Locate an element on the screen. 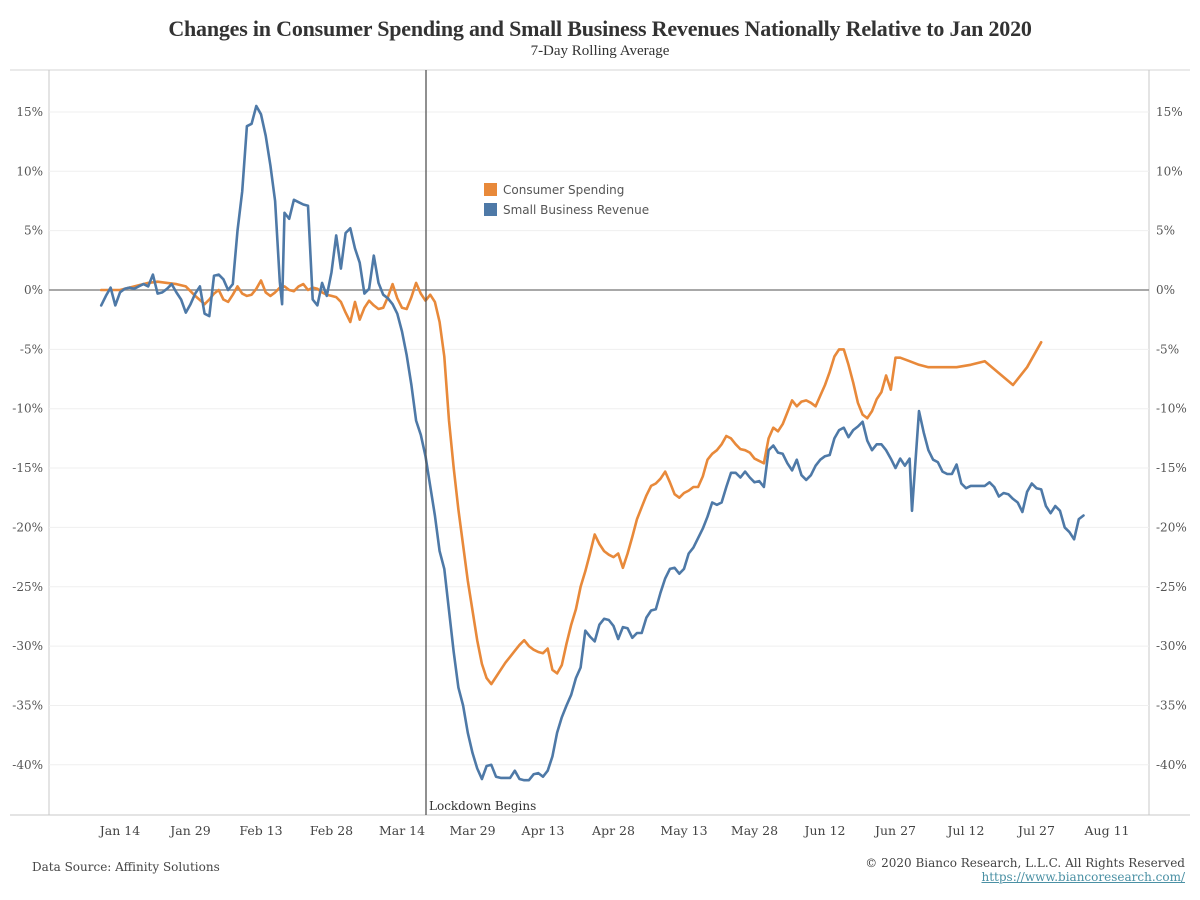 This screenshot has height=900, width=1200. x-tick-label: Aug 11 is located at coordinates (1107, 830).